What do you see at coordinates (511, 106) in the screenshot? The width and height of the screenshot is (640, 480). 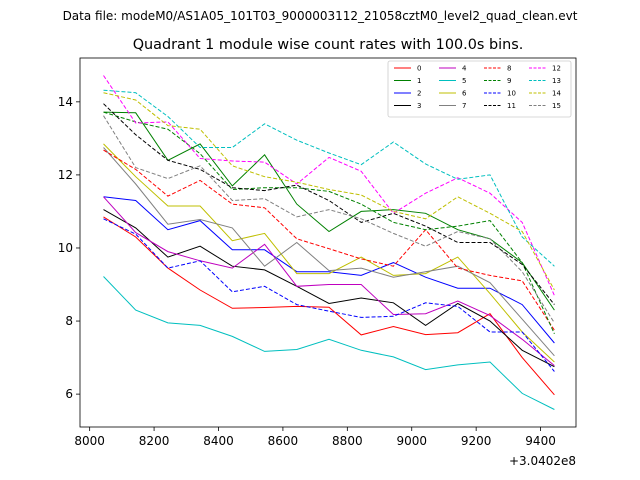 I see `legend-label-11: 11` at bounding box center [511, 106].